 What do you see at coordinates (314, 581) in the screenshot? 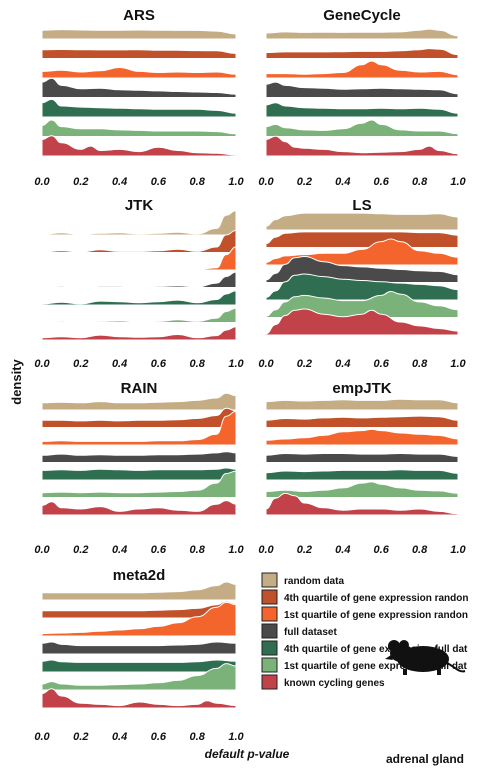
I see `legend-item: random data` at bounding box center [314, 581].